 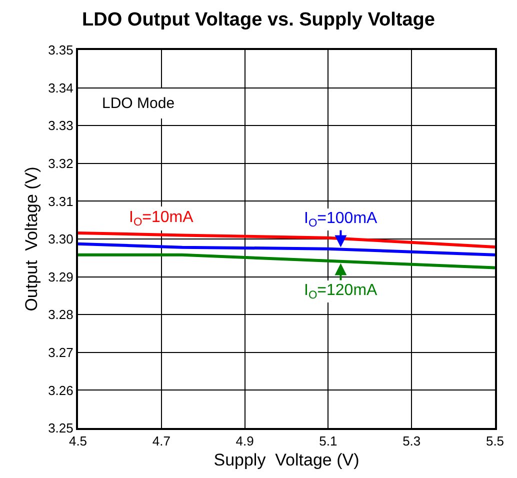 I want to click on annotation: I$_{O}$=120mA, so click(x=341, y=292).